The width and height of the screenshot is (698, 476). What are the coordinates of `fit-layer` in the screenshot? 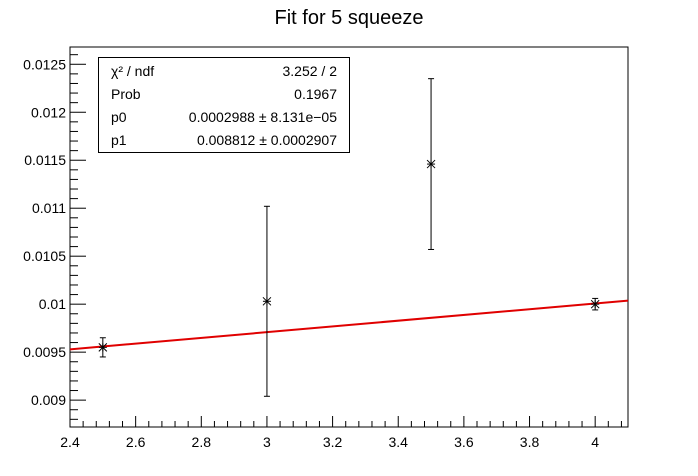 It's located at (349, 325).